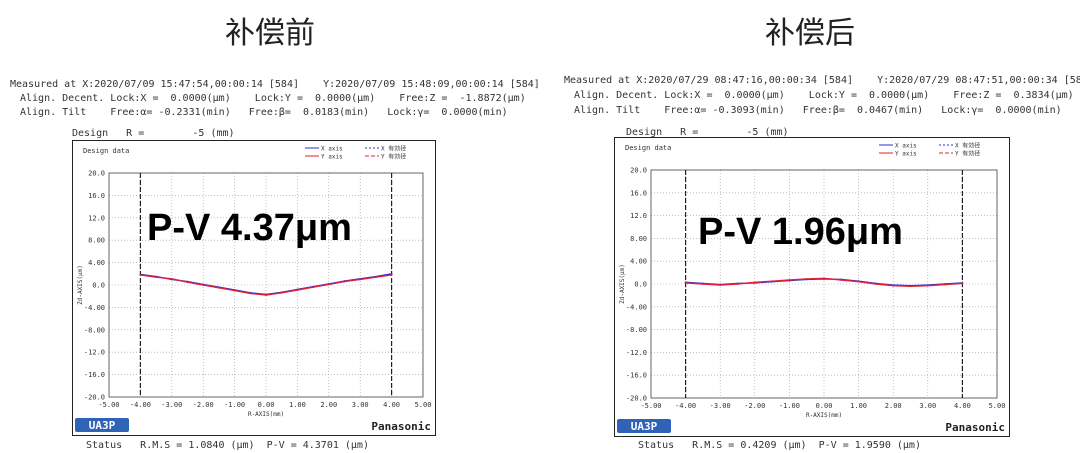 The image size is (1080, 453). Describe the element at coordinates (270, 33) in the screenshot. I see `panel-title: 补偿前` at that location.